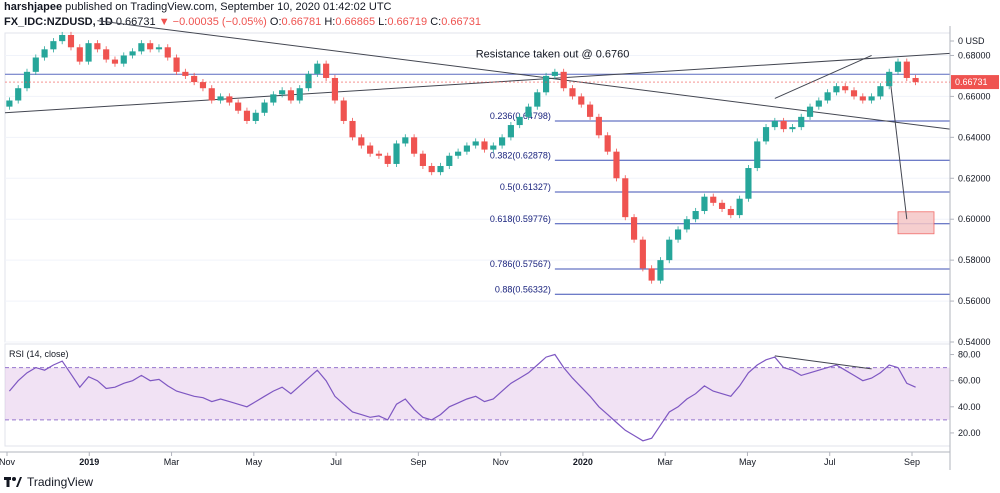 This screenshot has height=493, width=1000. Describe the element at coordinates (355, 22) in the screenshot. I see `high-value: 0.66865` at that location.